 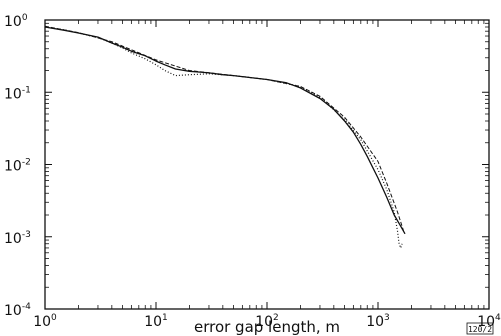 I want to click on x-tick-label: 104, so click(x=489, y=321).